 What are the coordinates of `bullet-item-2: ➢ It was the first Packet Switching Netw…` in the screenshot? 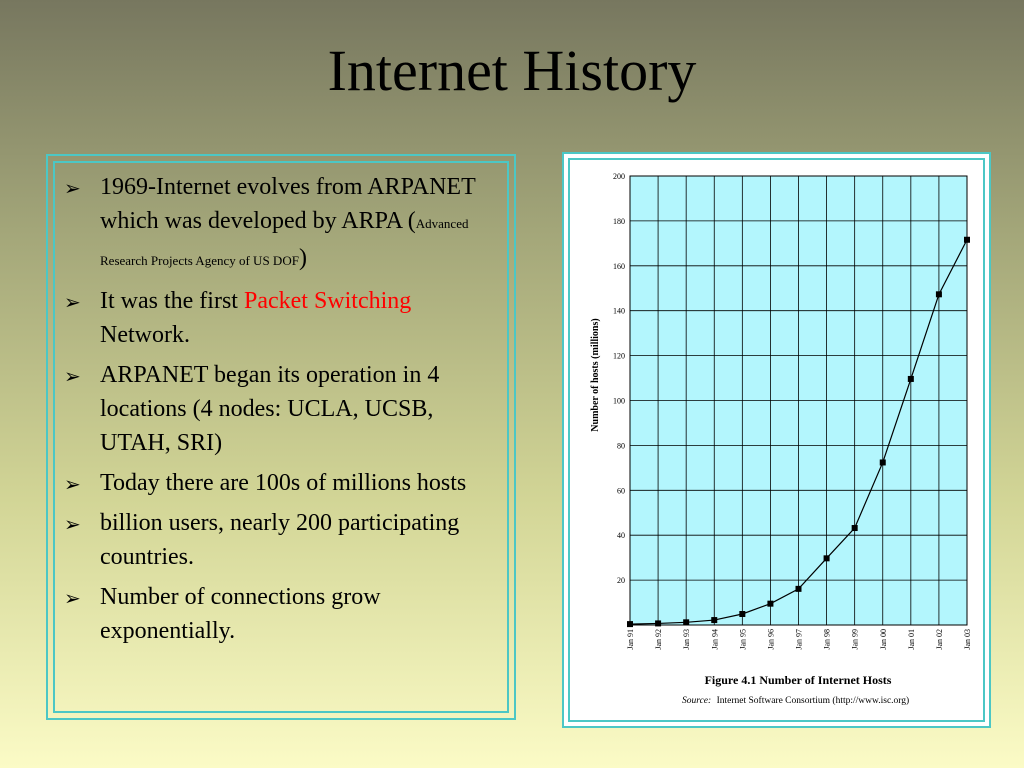 It's located at (282, 318).